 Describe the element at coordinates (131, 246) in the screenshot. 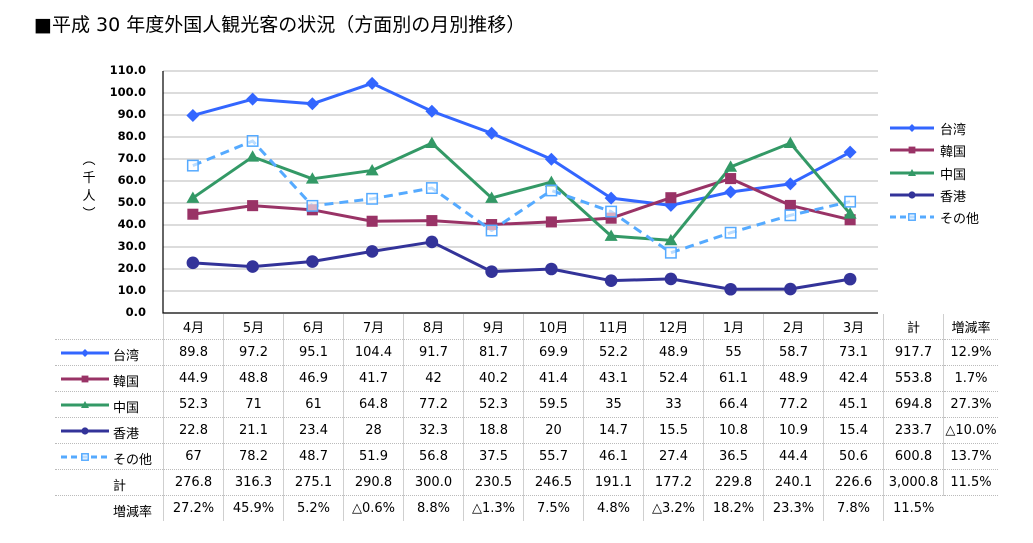

I see `y-tick-label: 30.0` at that location.